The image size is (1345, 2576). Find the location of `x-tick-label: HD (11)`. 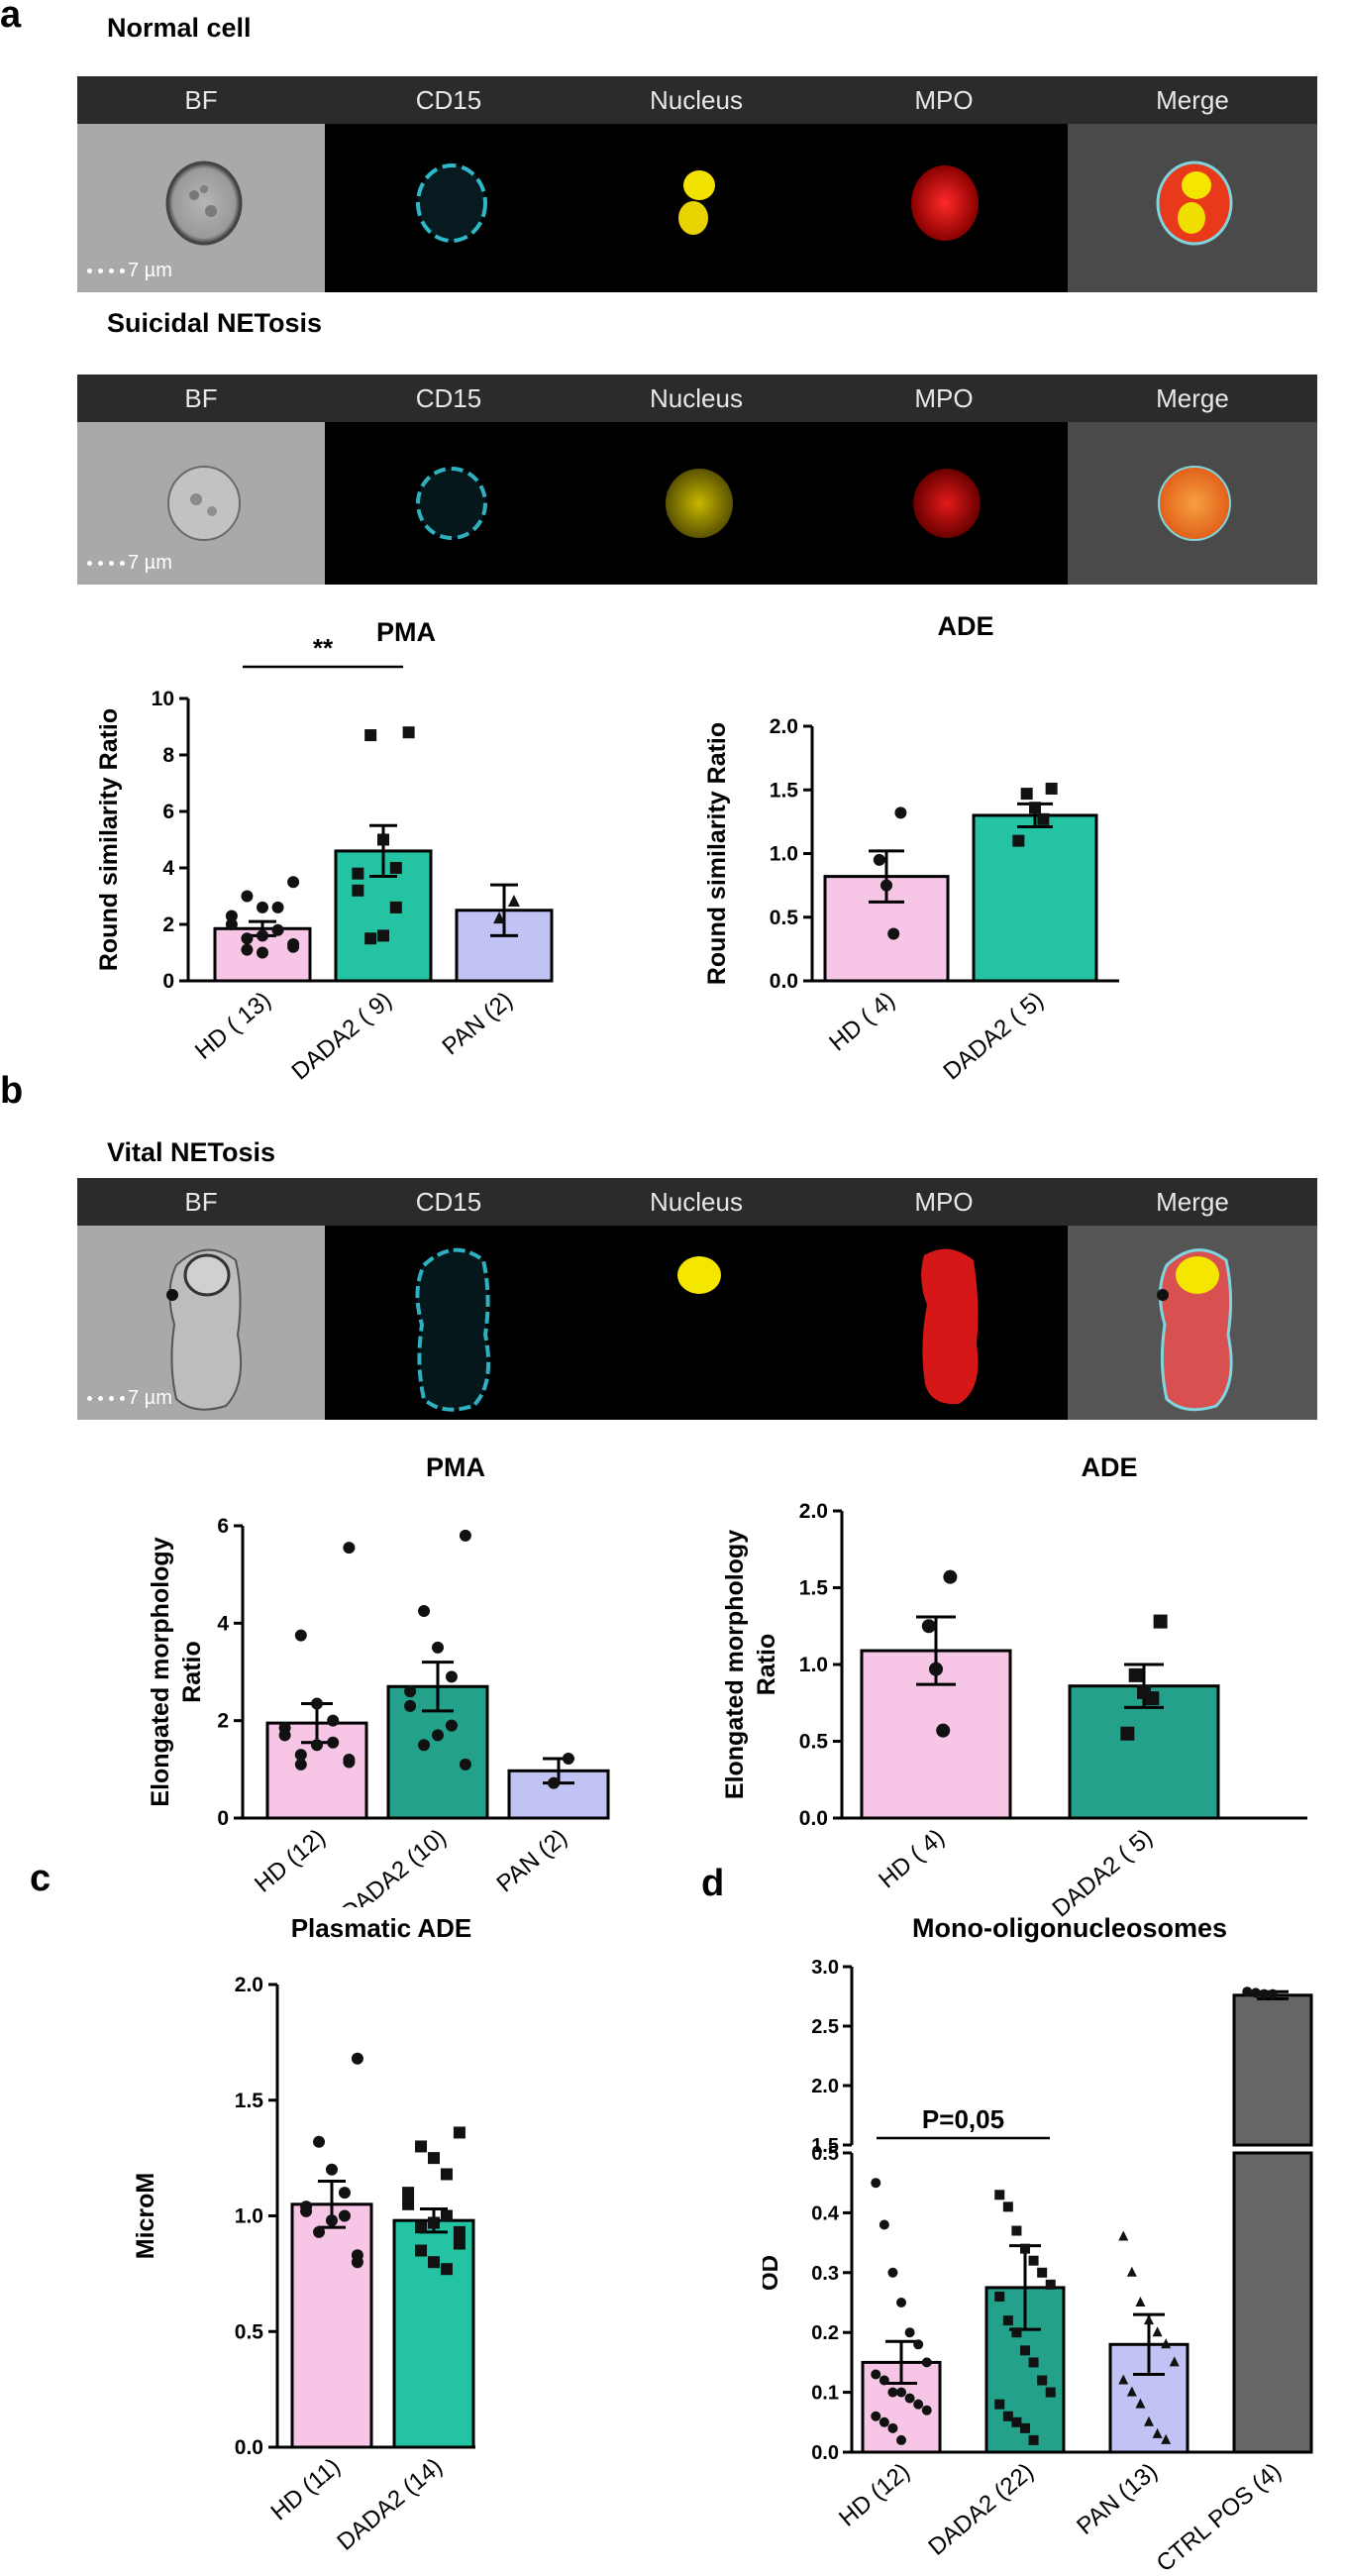

x-tick-label: HD (11) is located at coordinates (306, 2489).